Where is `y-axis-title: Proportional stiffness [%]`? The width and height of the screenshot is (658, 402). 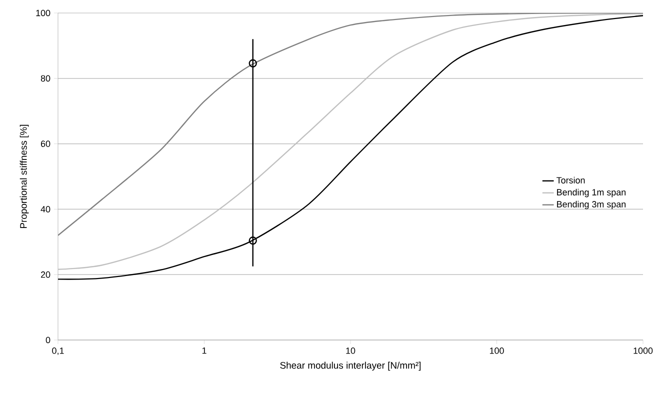
y-axis-title: Proportional stiffness [%] is located at coordinates (24, 176).